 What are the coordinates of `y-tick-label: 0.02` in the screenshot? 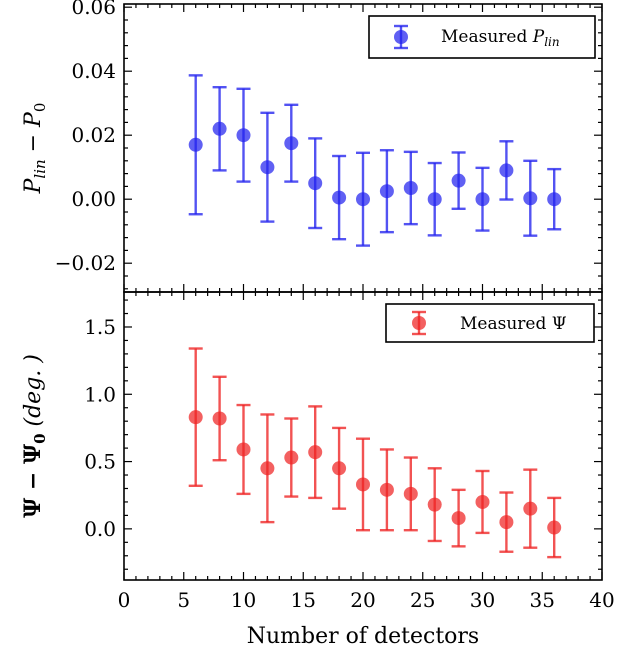 It's located at (93, 135).